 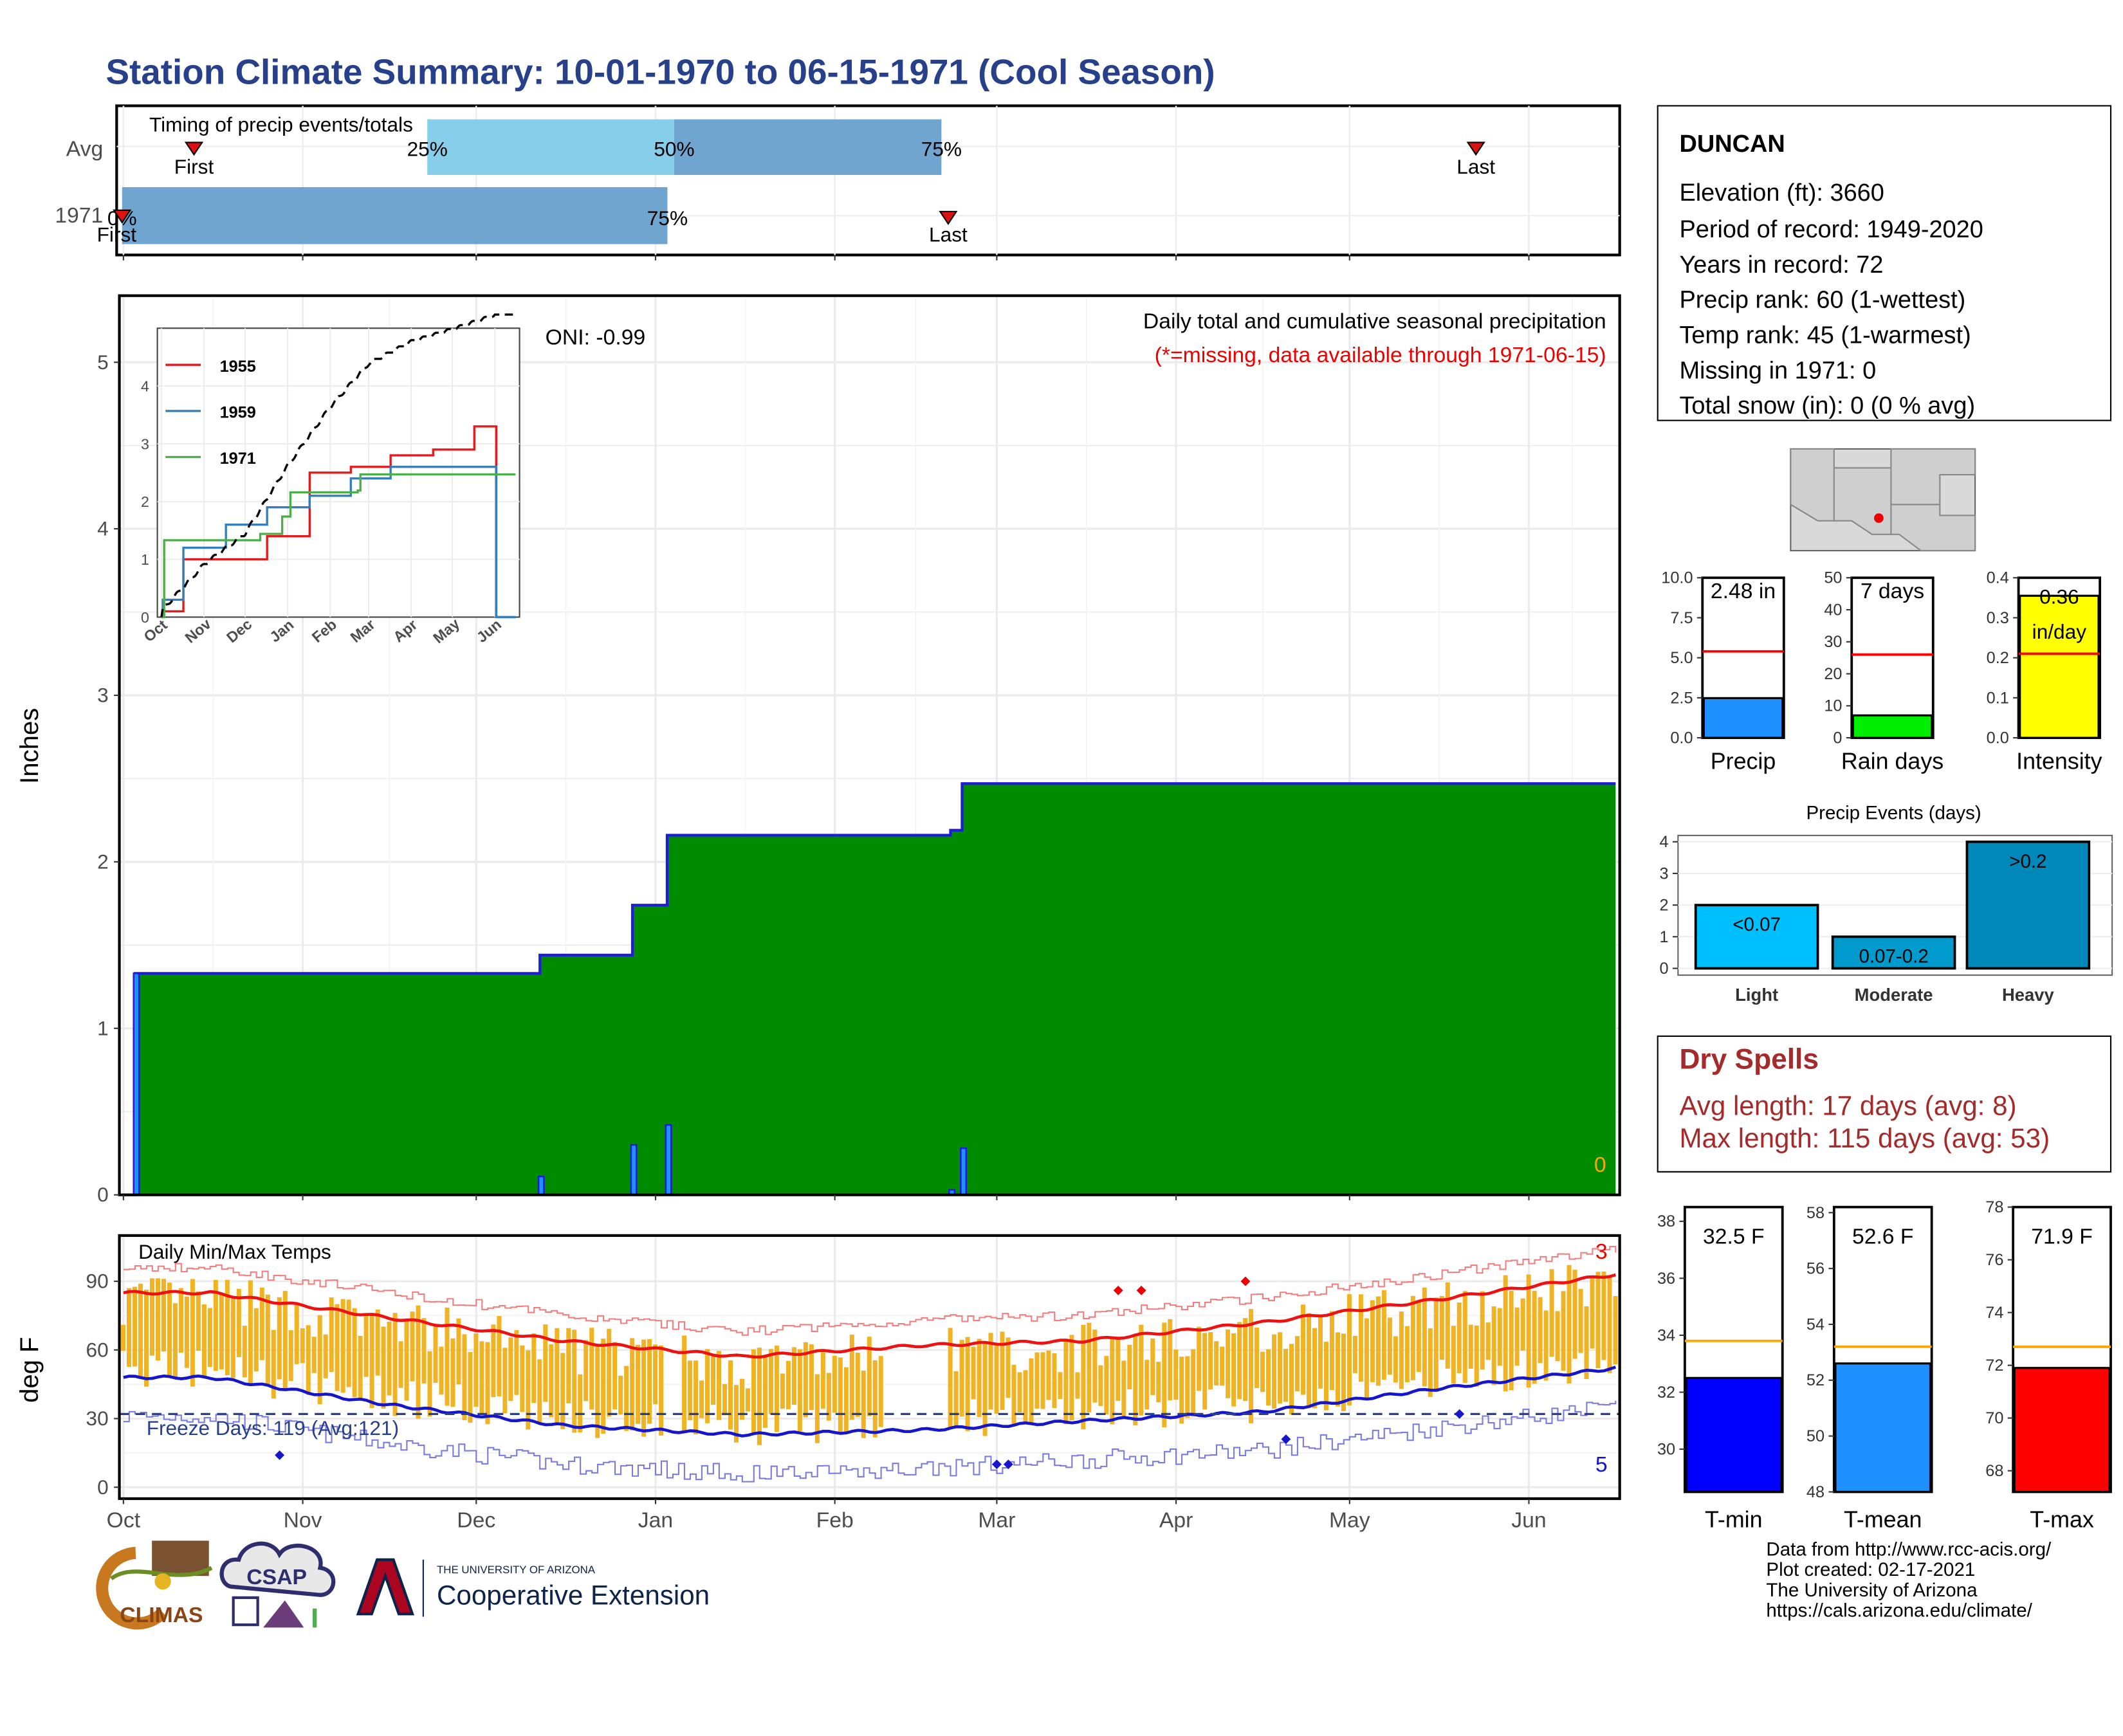 What do you see at coordinates (1756, 937) in the screenshot?
I see `events-bar-light` at bounding box center [1756, 937].